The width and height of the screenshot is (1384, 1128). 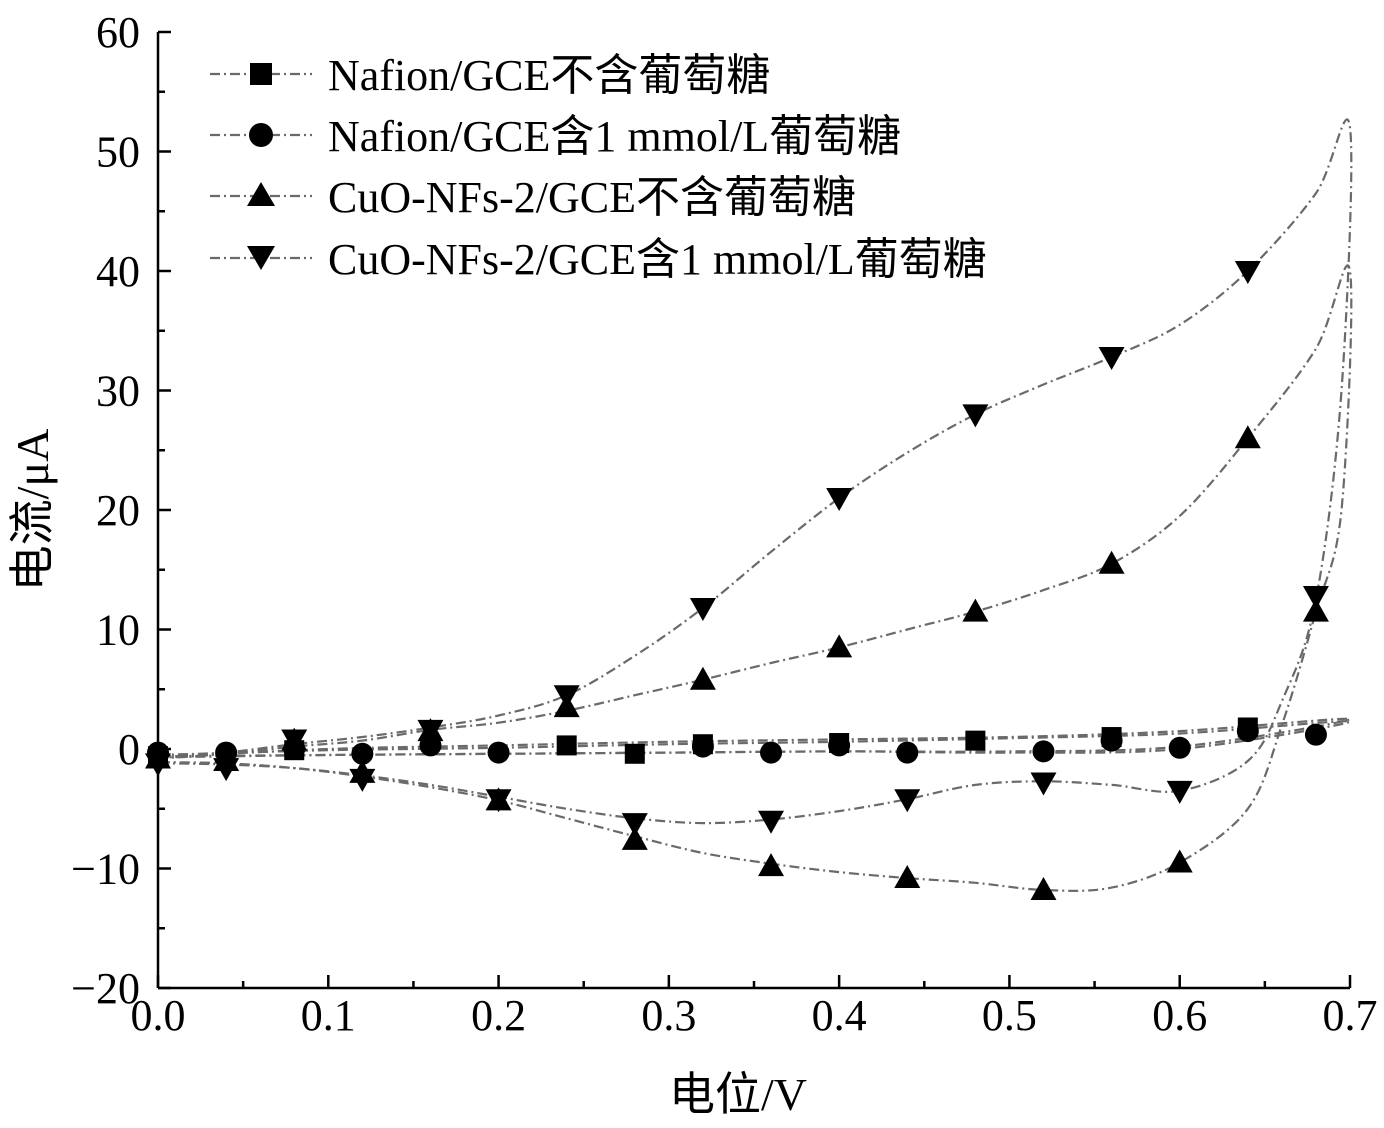 What do you see at coordinates (614, 136) in the screenshot?
I see `legend-label-2: Nafion/GCE含1 mmol/L葡萄糖` at bounding box center [614, 136].